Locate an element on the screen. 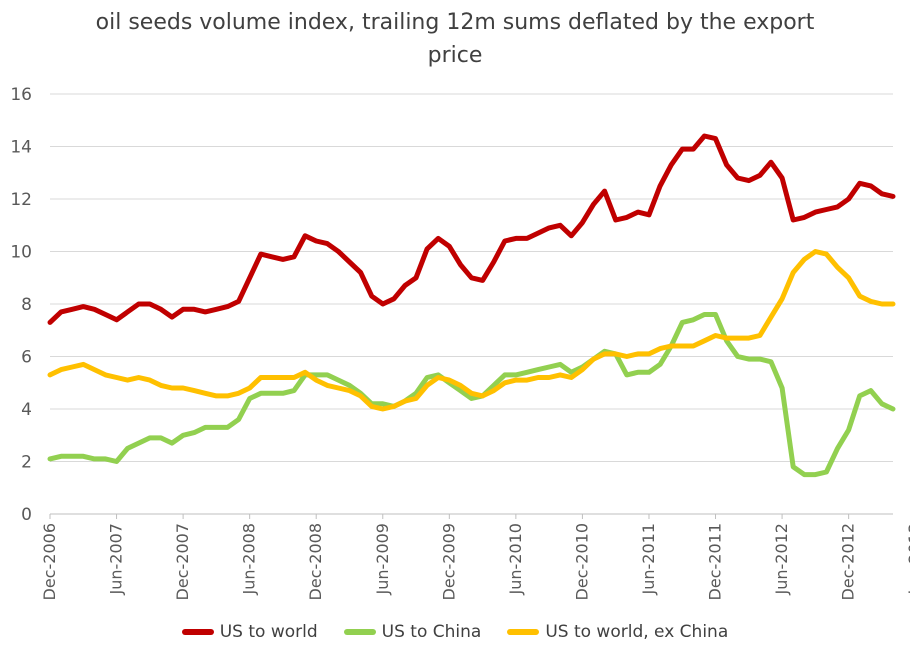 Image resolution: width=910 pixels, height=661 pixels. y-tick-label: 8 is located at coordinates (26, 305).